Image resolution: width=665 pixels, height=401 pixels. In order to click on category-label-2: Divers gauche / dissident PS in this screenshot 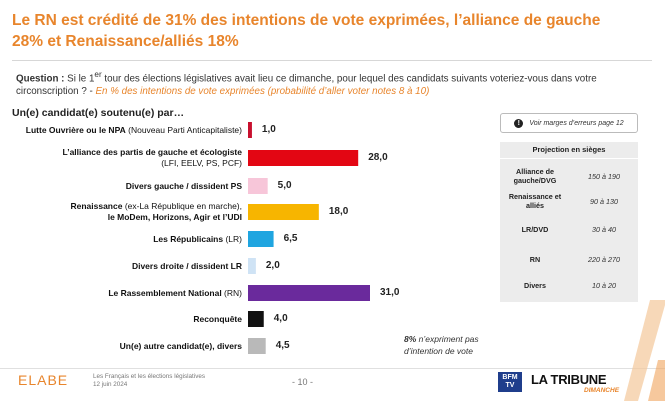, I will do `click(183, 185)`.